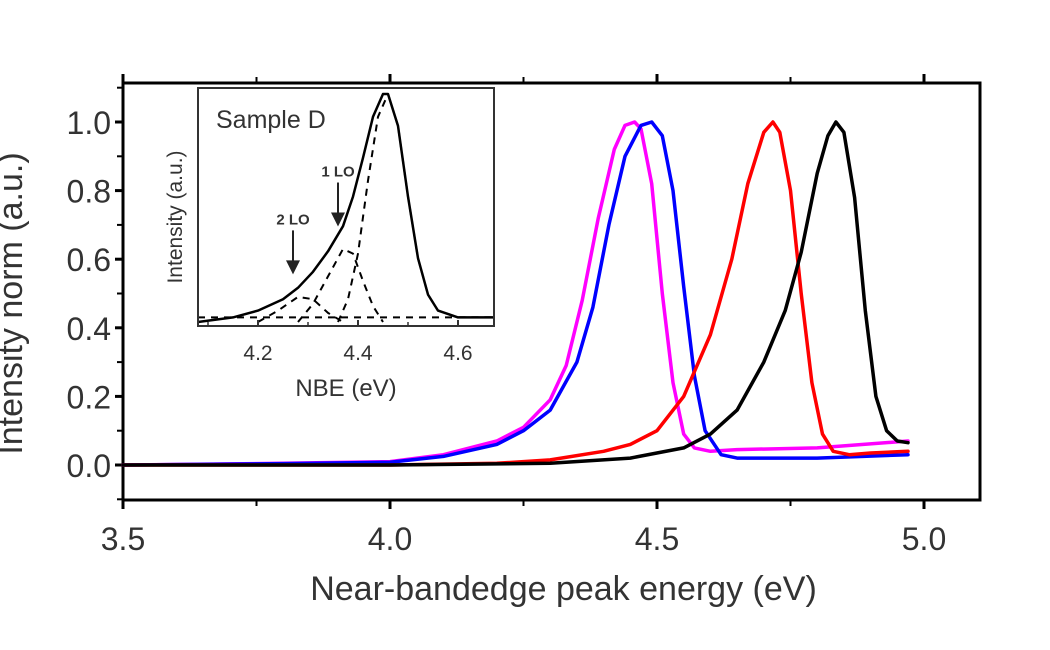 Image resolution: width=1050 pixels, height=650 pixels. I want to click on inset-title: Sample D, so click(271, 120).